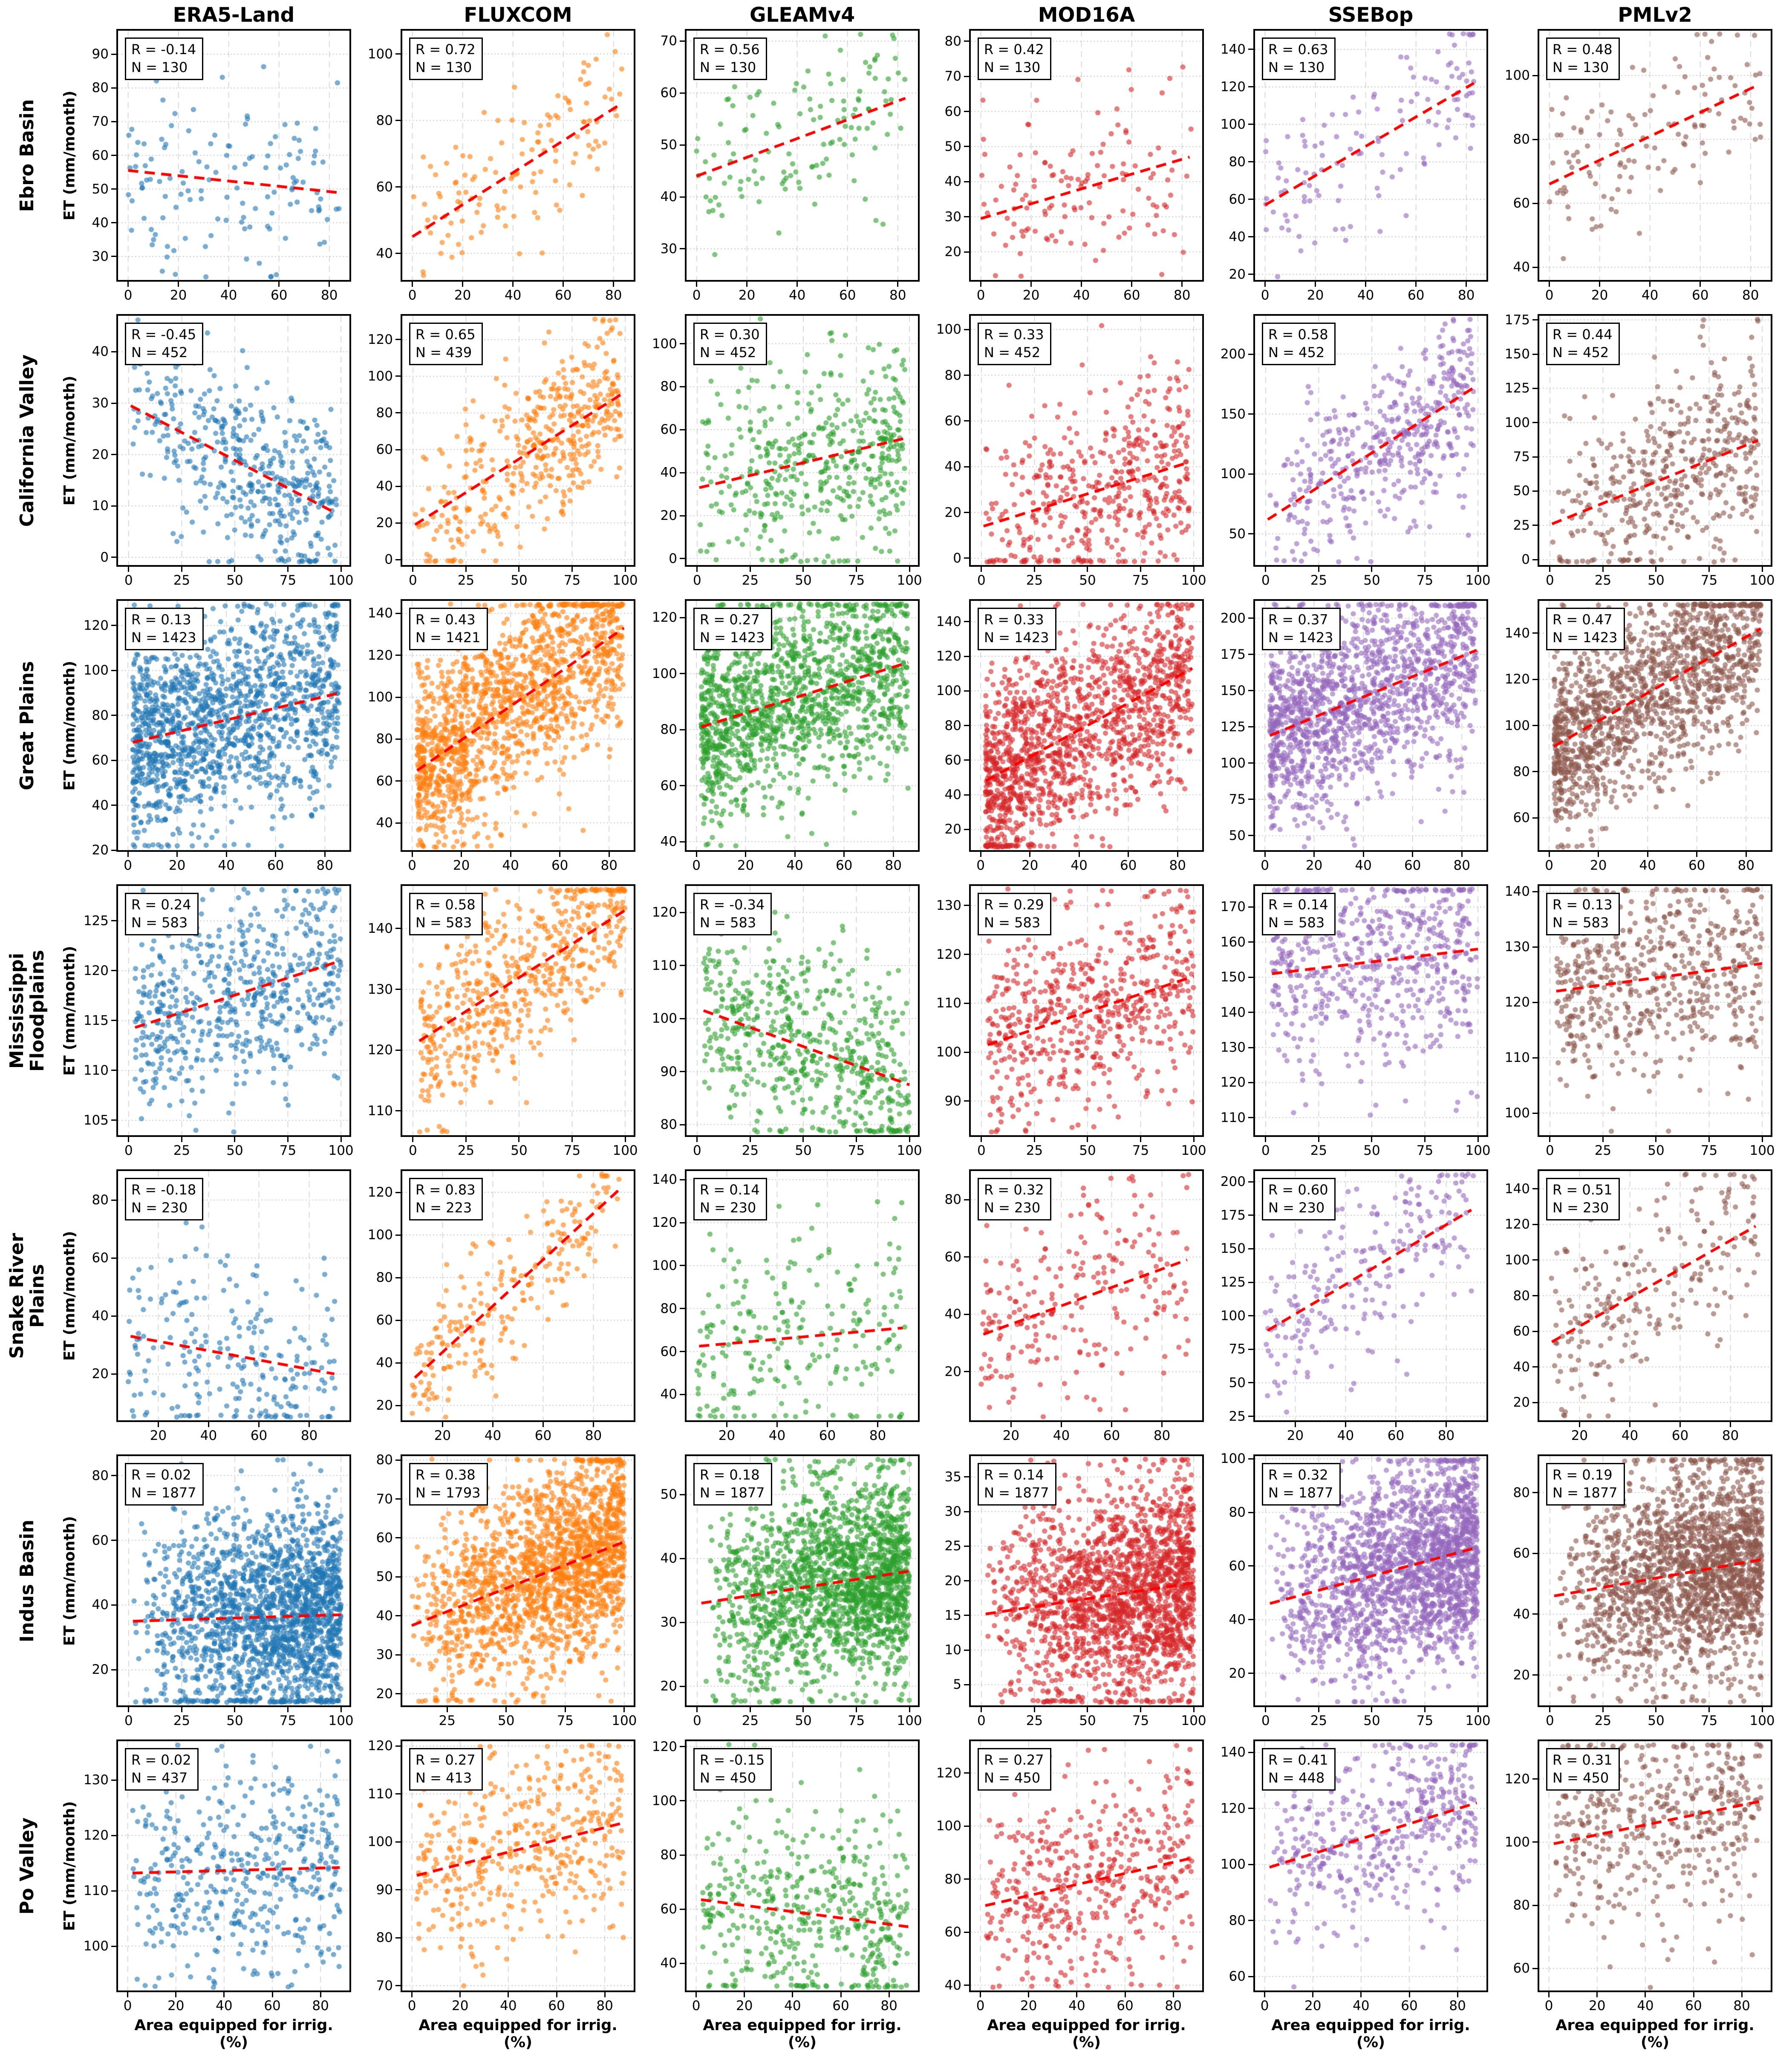 This screenshot has width=1792, height=2051. I want to click on stat-n-value: N = 437, so click(159, 1778).